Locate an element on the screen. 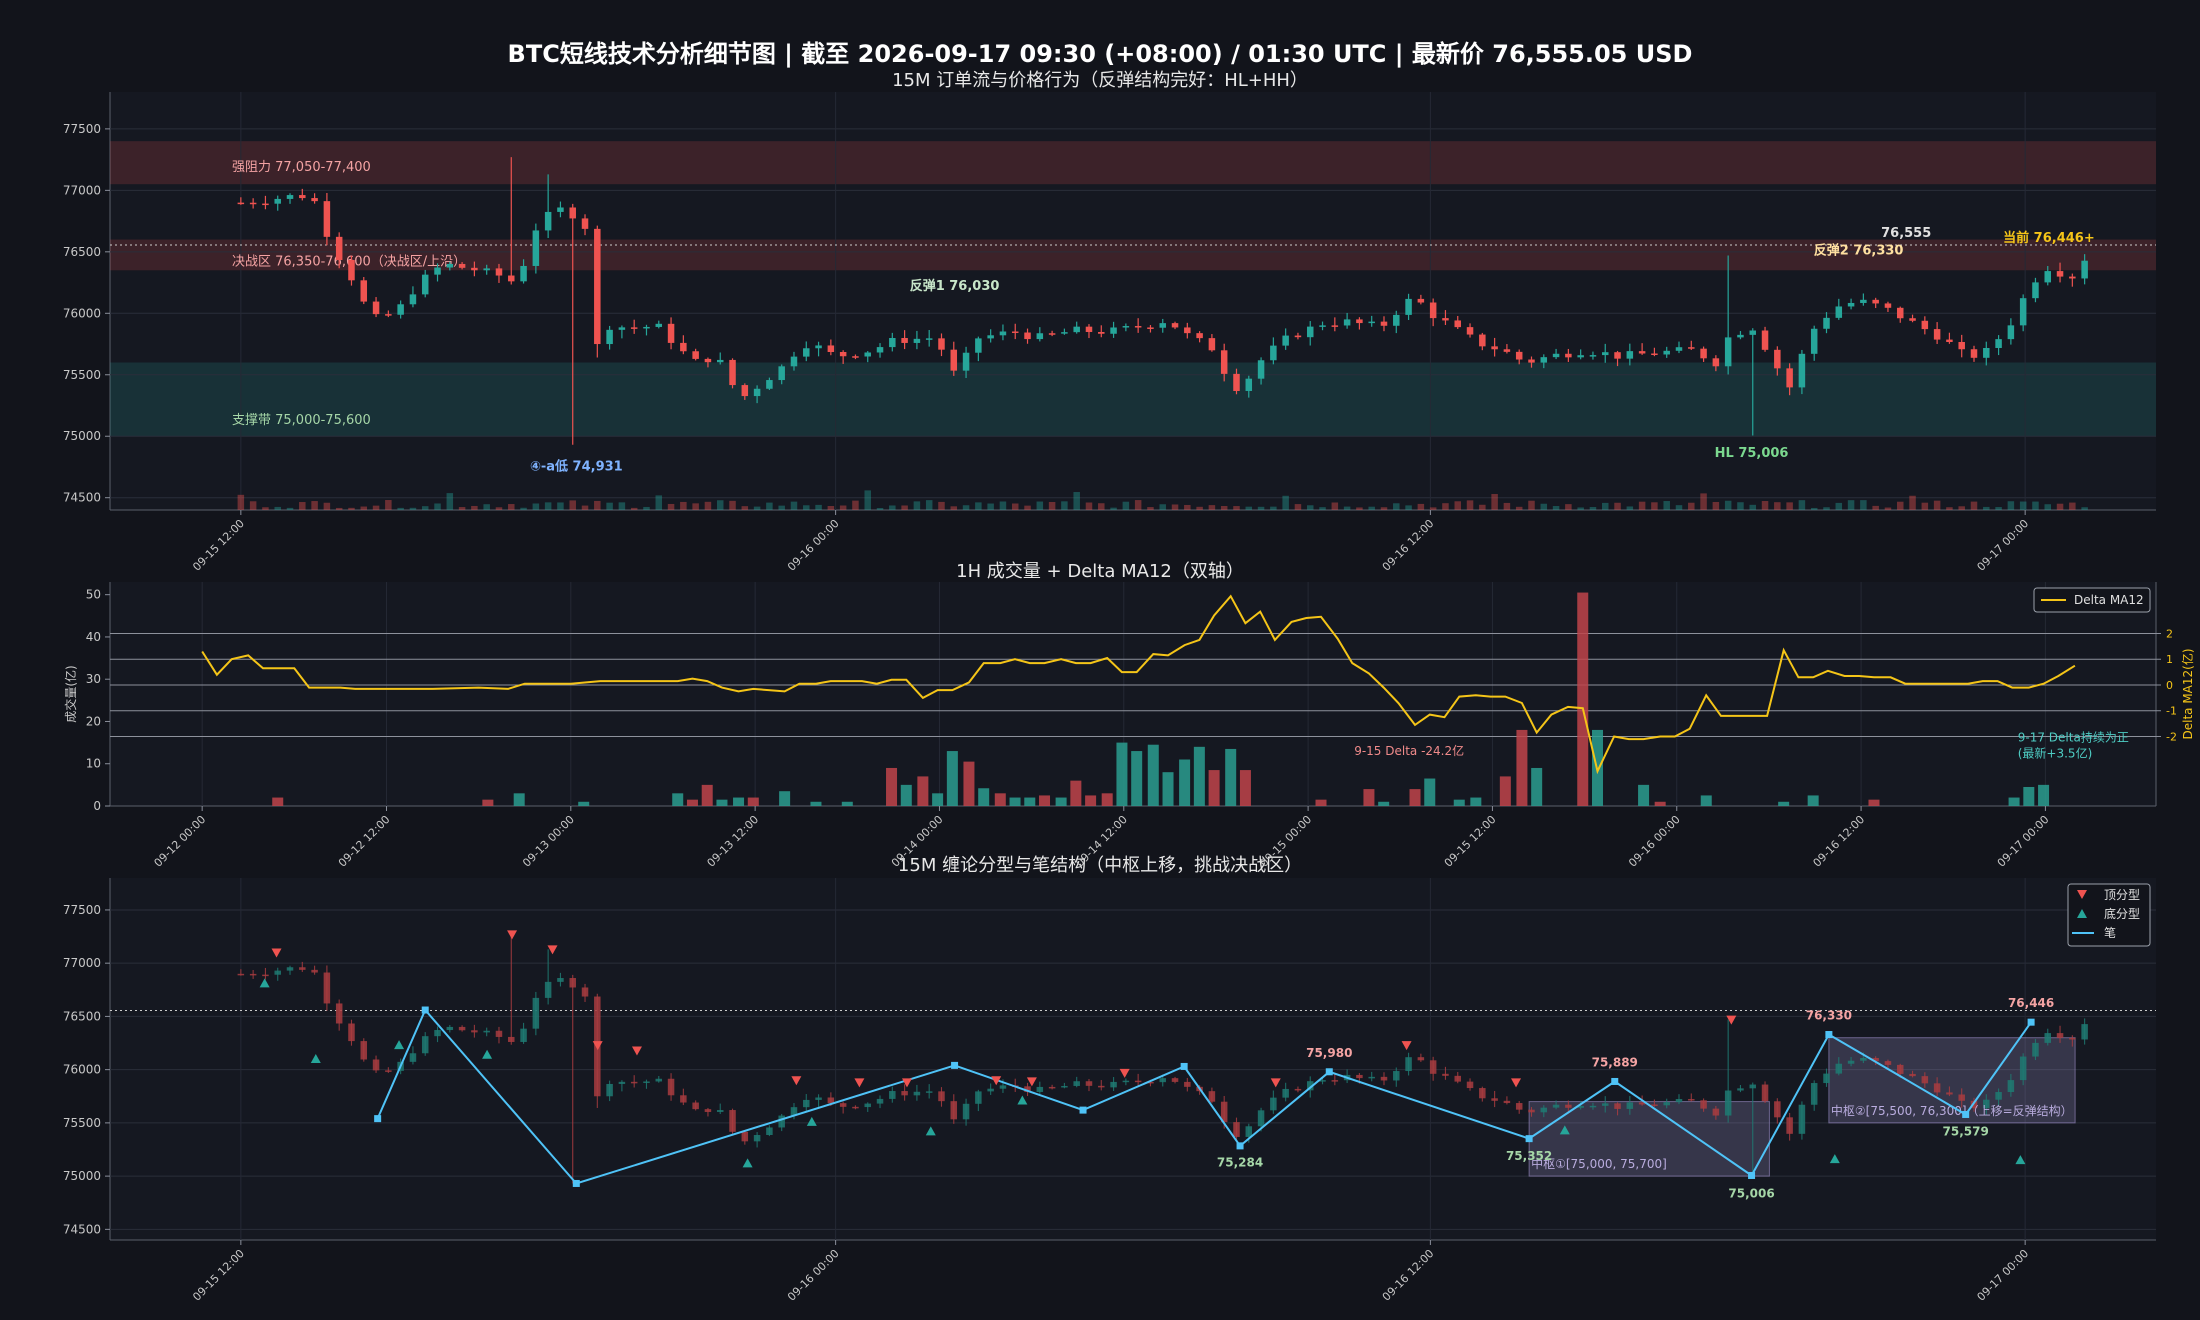 The width and height of the screenshot is (2200, 1320). p1-y-tick-label: 75500 is located at coordinates (82, 375).